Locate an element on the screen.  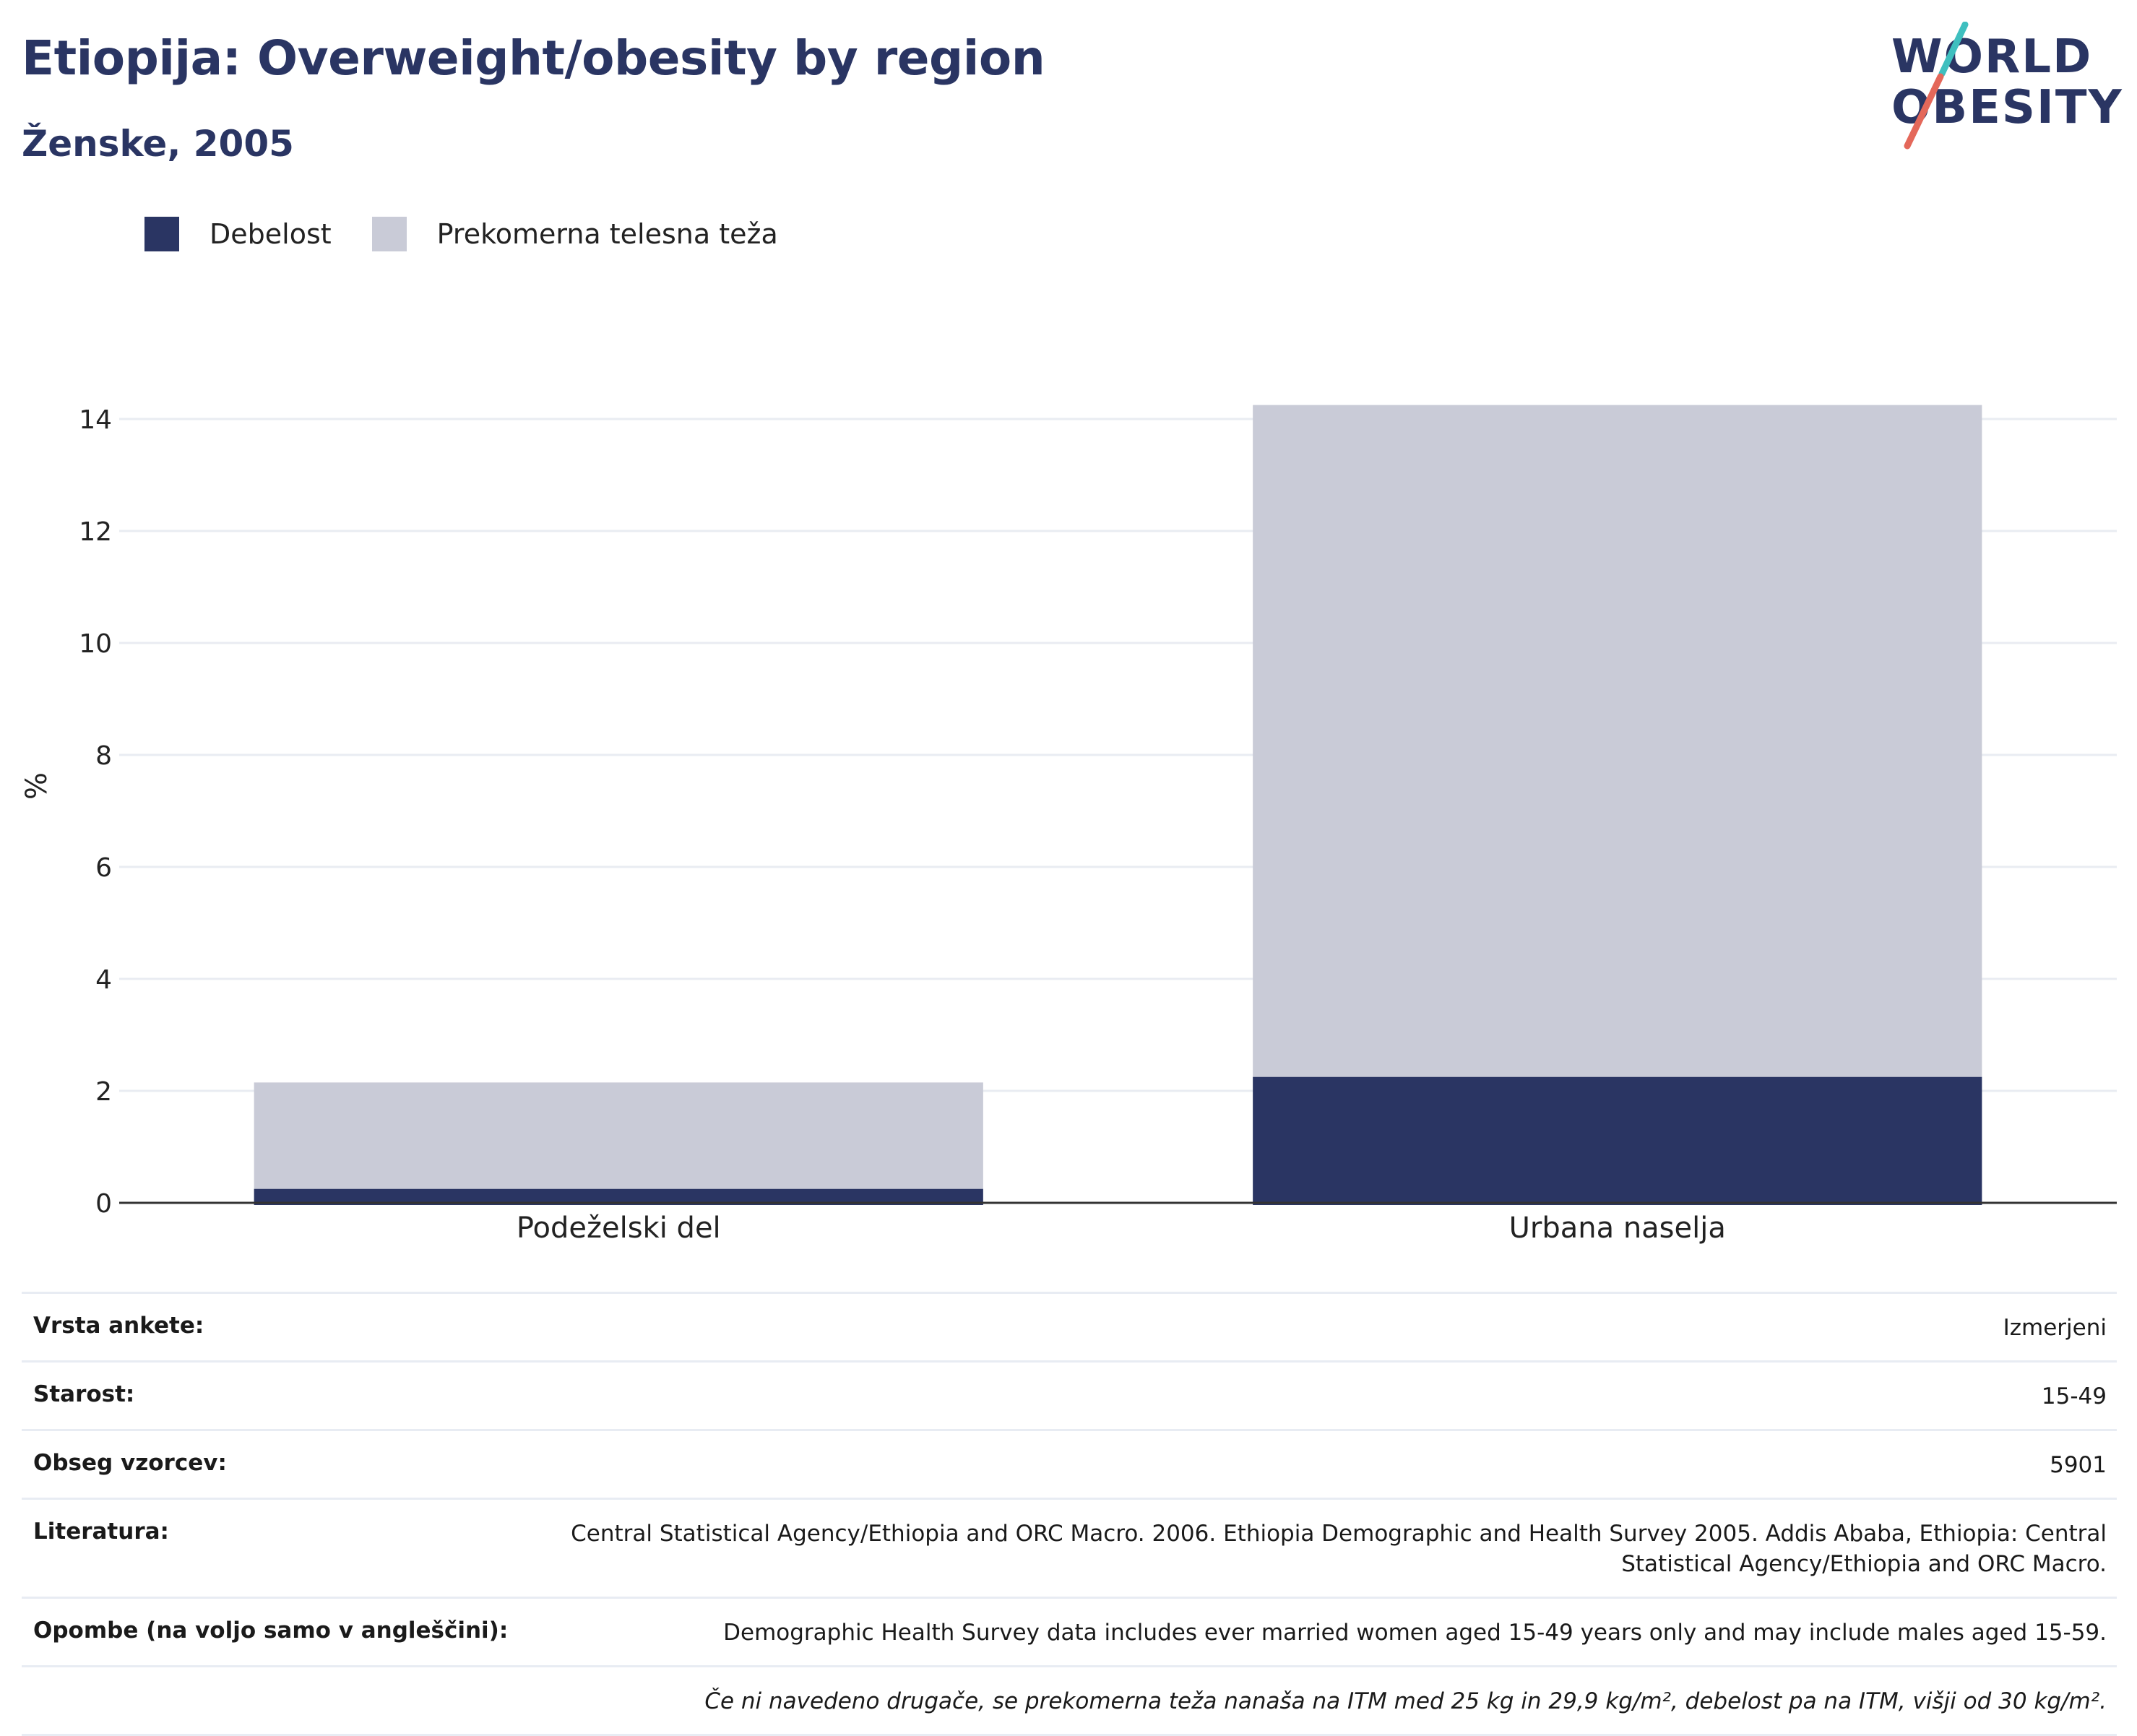
y-axis-title: % is located at coordinates (36, 786).